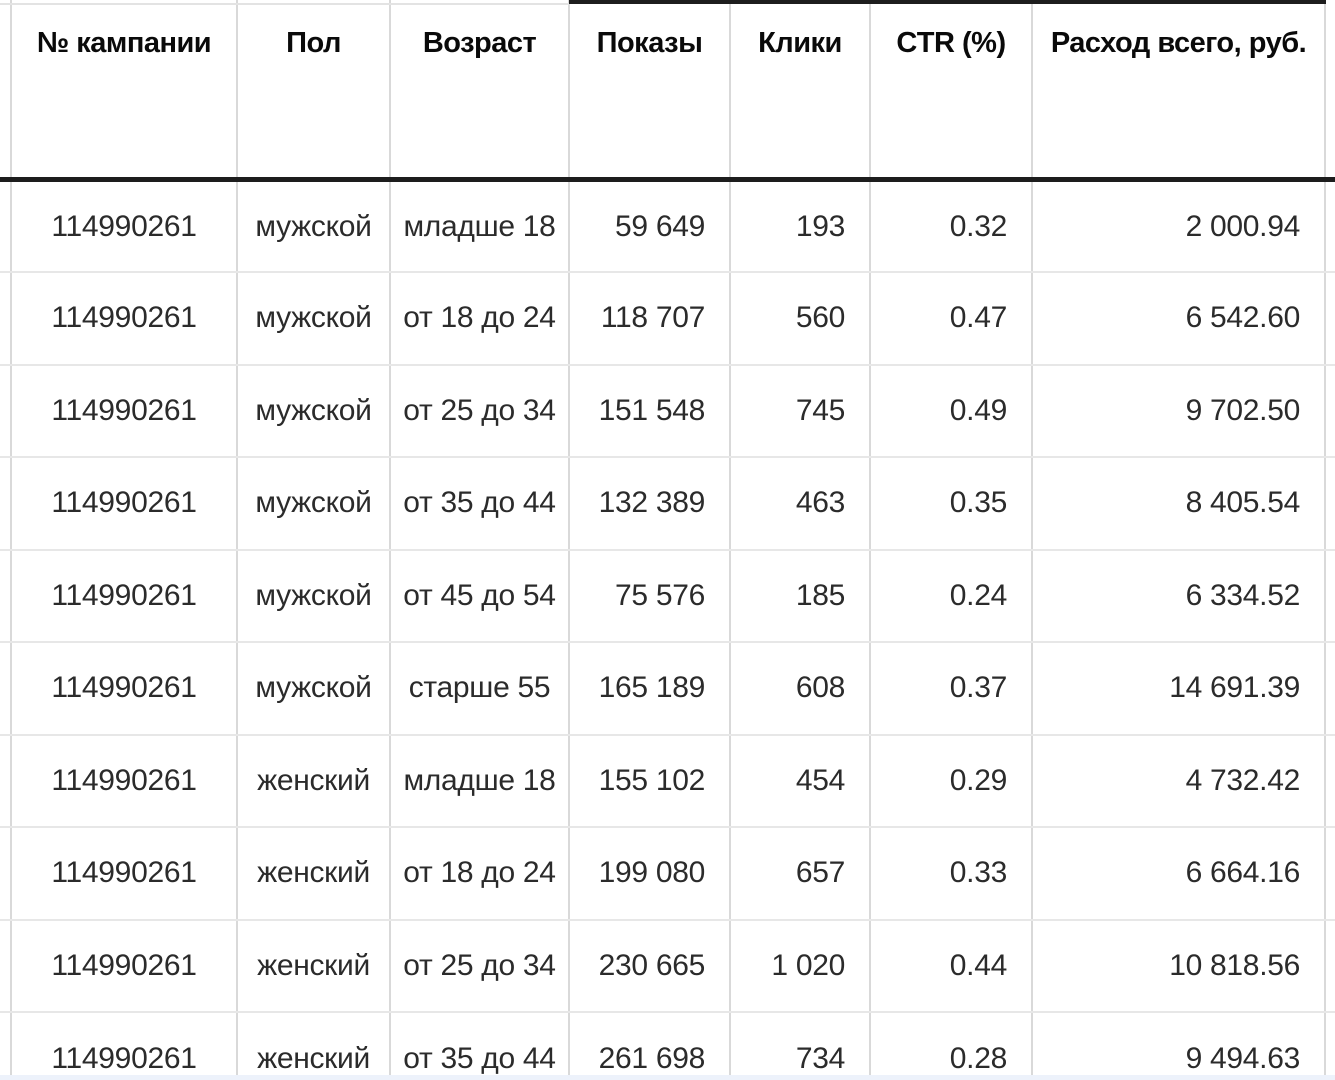 The height and width of the screenshot is (1080, 1335). Describe the element at coordinates (650, 504) in the screenshot. I see `cell-impressions: 132 389` at that location.